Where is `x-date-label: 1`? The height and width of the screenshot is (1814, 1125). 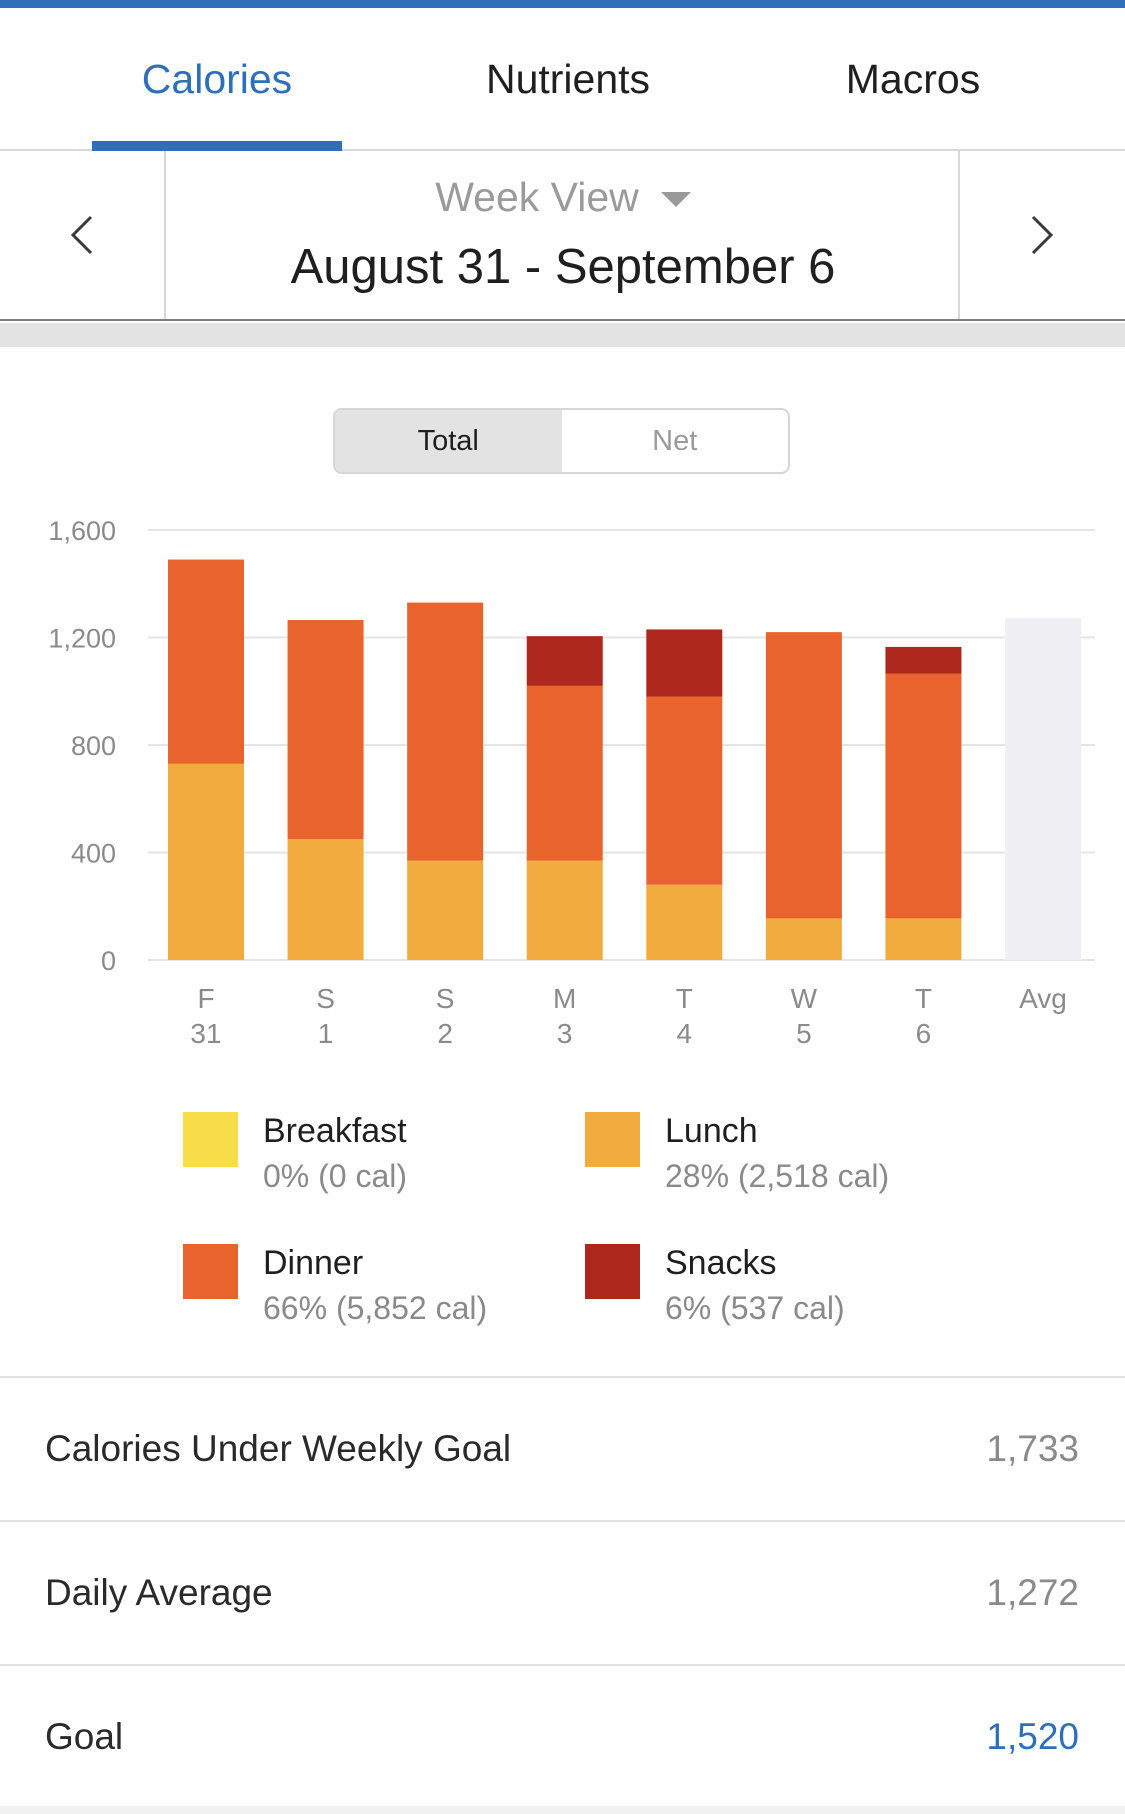 x-date-label: 1 is located at coordinates (326, 1033).